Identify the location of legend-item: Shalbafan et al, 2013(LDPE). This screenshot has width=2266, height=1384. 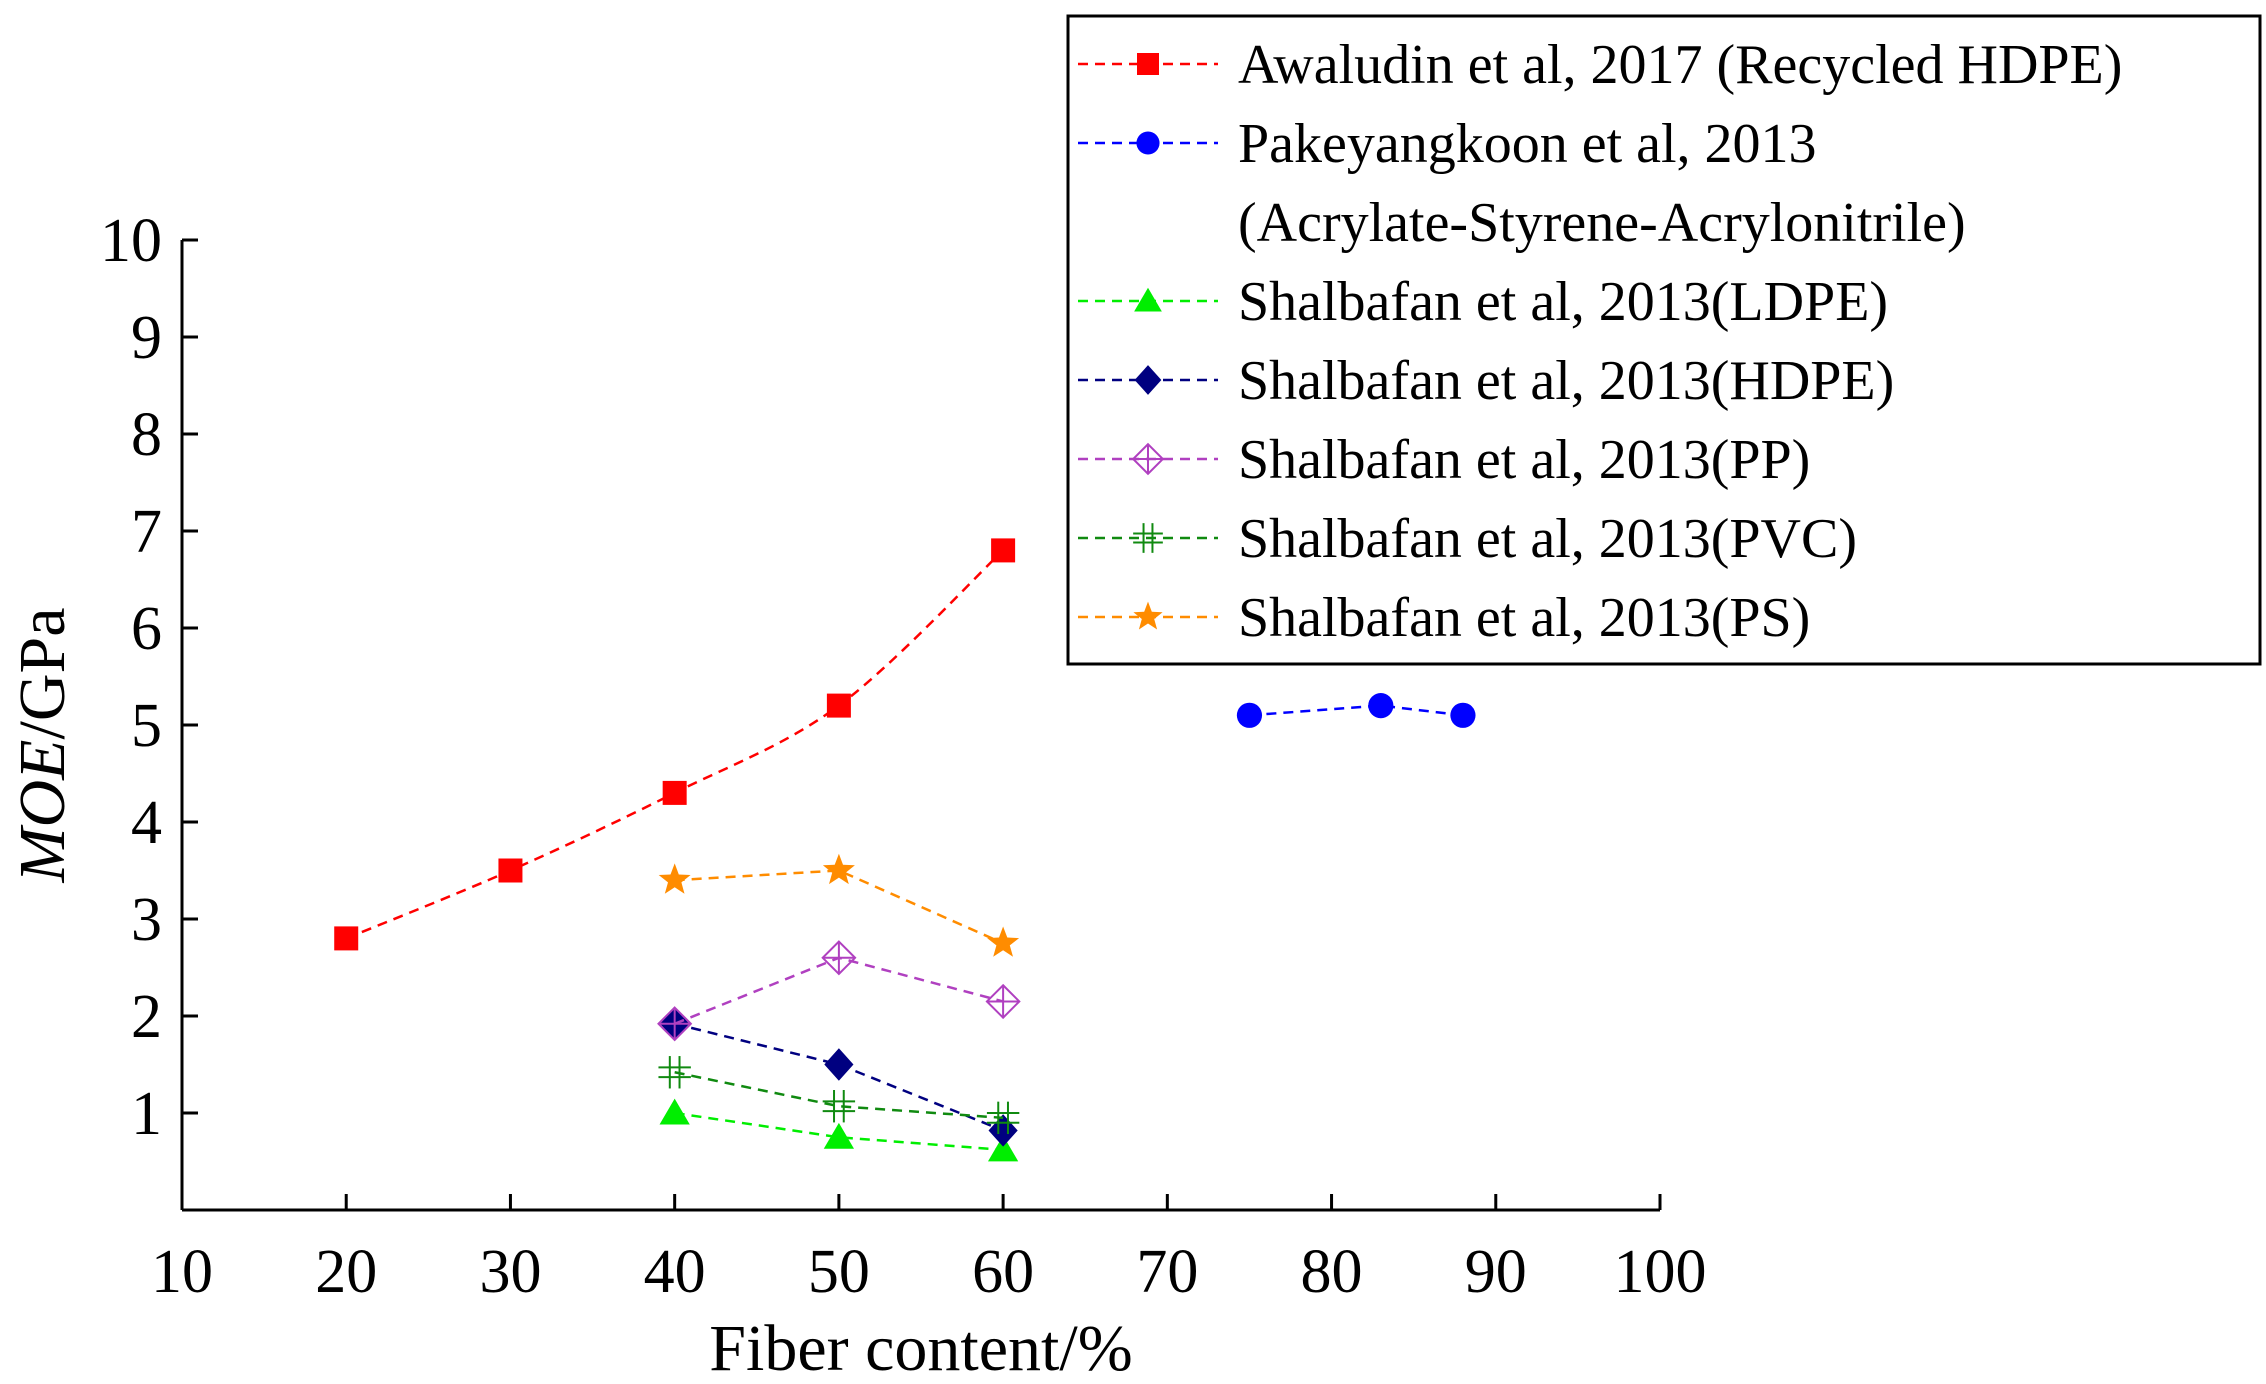
(1483, 302).